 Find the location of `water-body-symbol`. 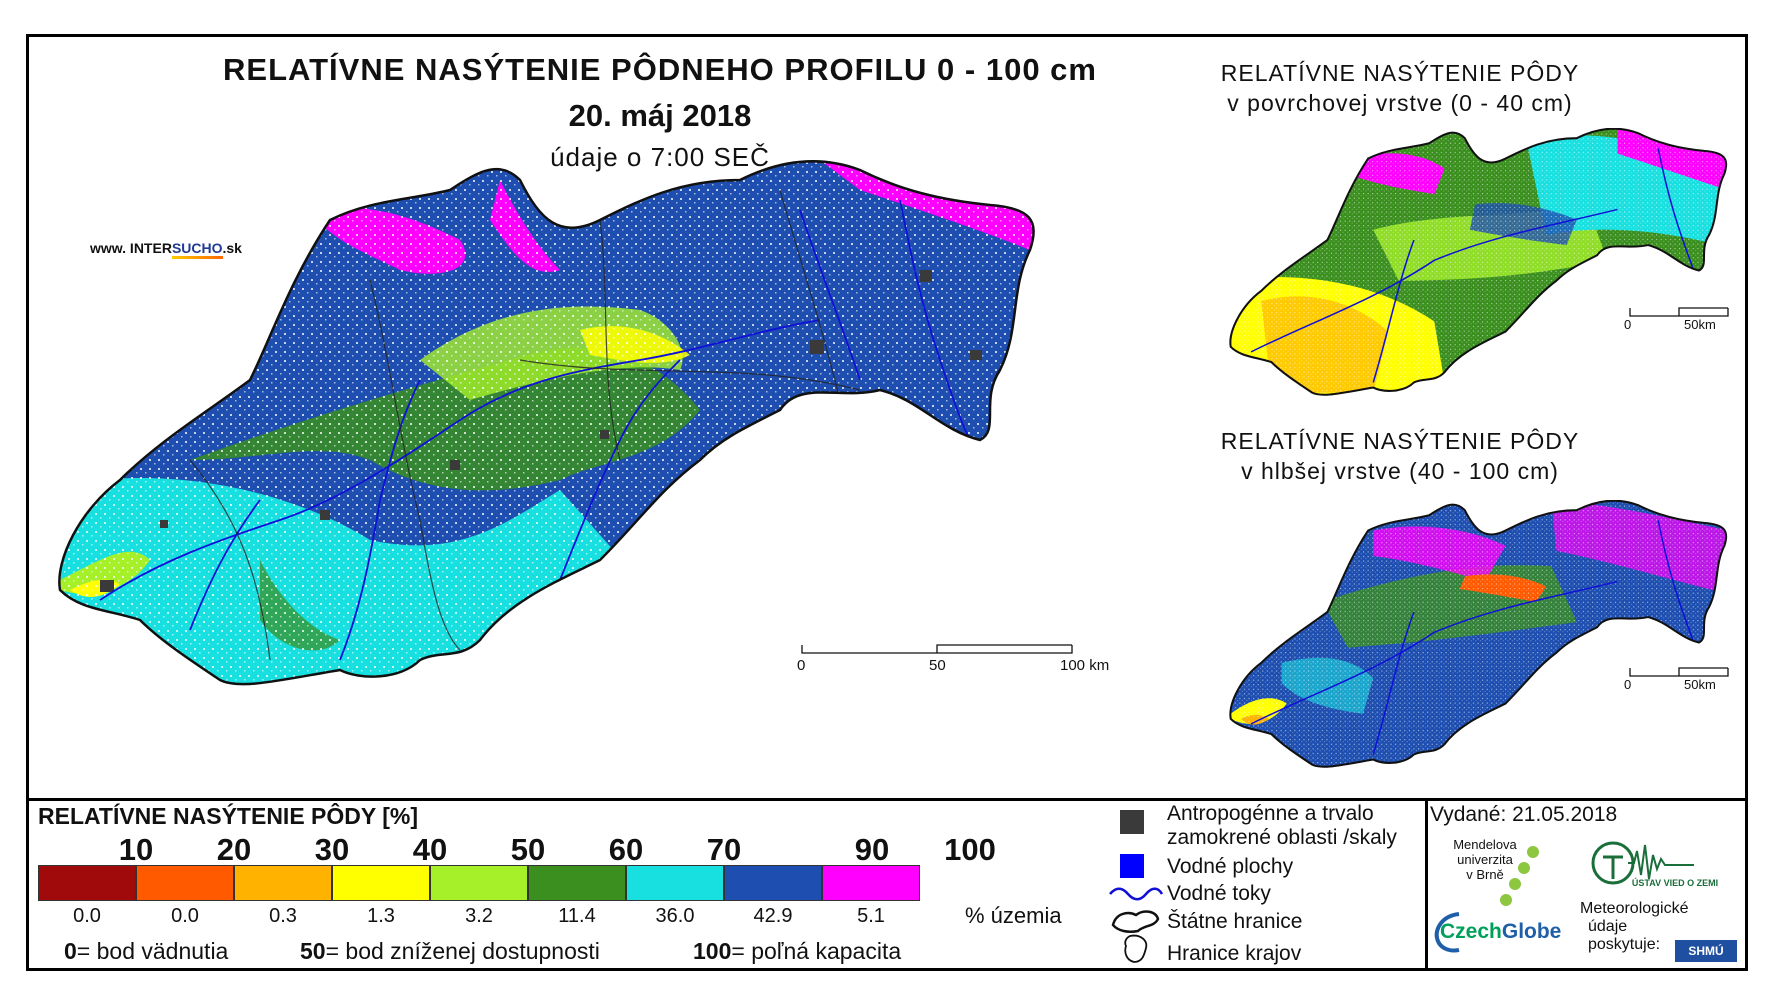

water-body-symbol is located at coordinates (1132, 866).